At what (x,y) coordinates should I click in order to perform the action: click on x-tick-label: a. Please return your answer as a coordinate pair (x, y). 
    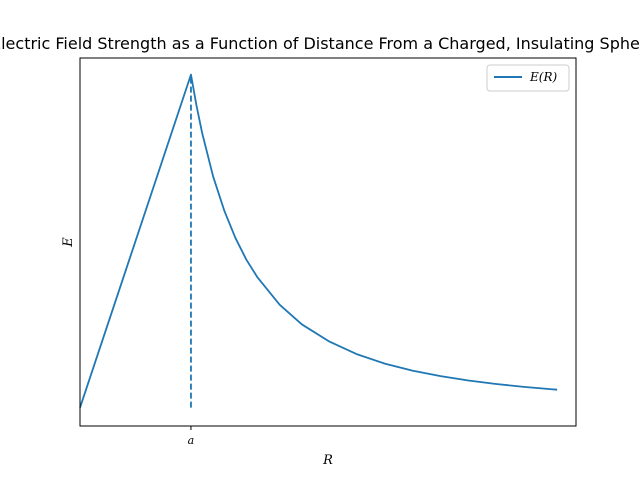
    Looking at the image, I should click on (191, 440).